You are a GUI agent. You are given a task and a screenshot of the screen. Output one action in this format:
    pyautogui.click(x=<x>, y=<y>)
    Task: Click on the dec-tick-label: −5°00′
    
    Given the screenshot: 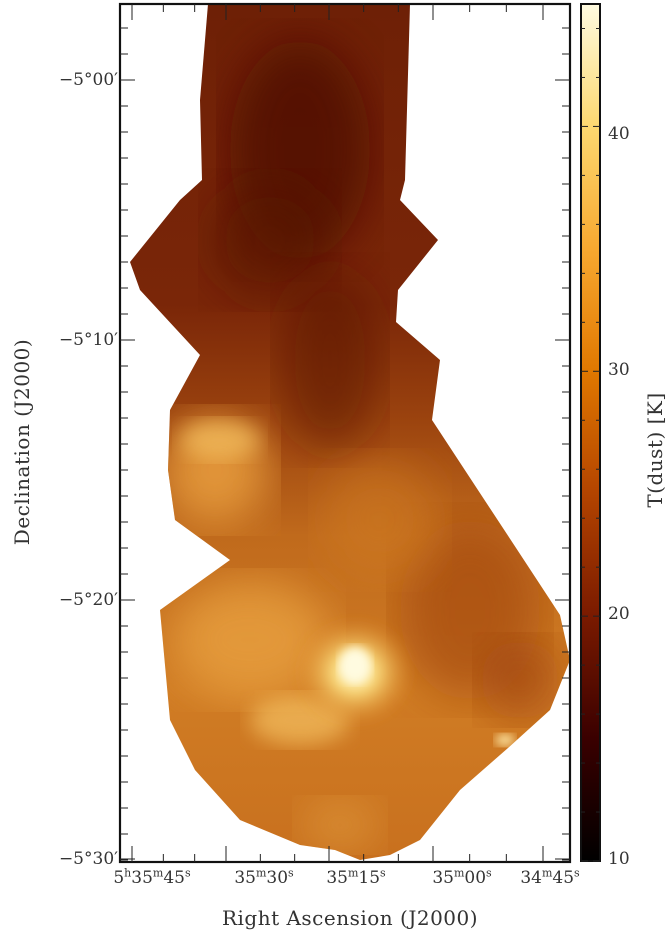 What is the action you would take?
    pyautogui.click(x=88, y=80)
    